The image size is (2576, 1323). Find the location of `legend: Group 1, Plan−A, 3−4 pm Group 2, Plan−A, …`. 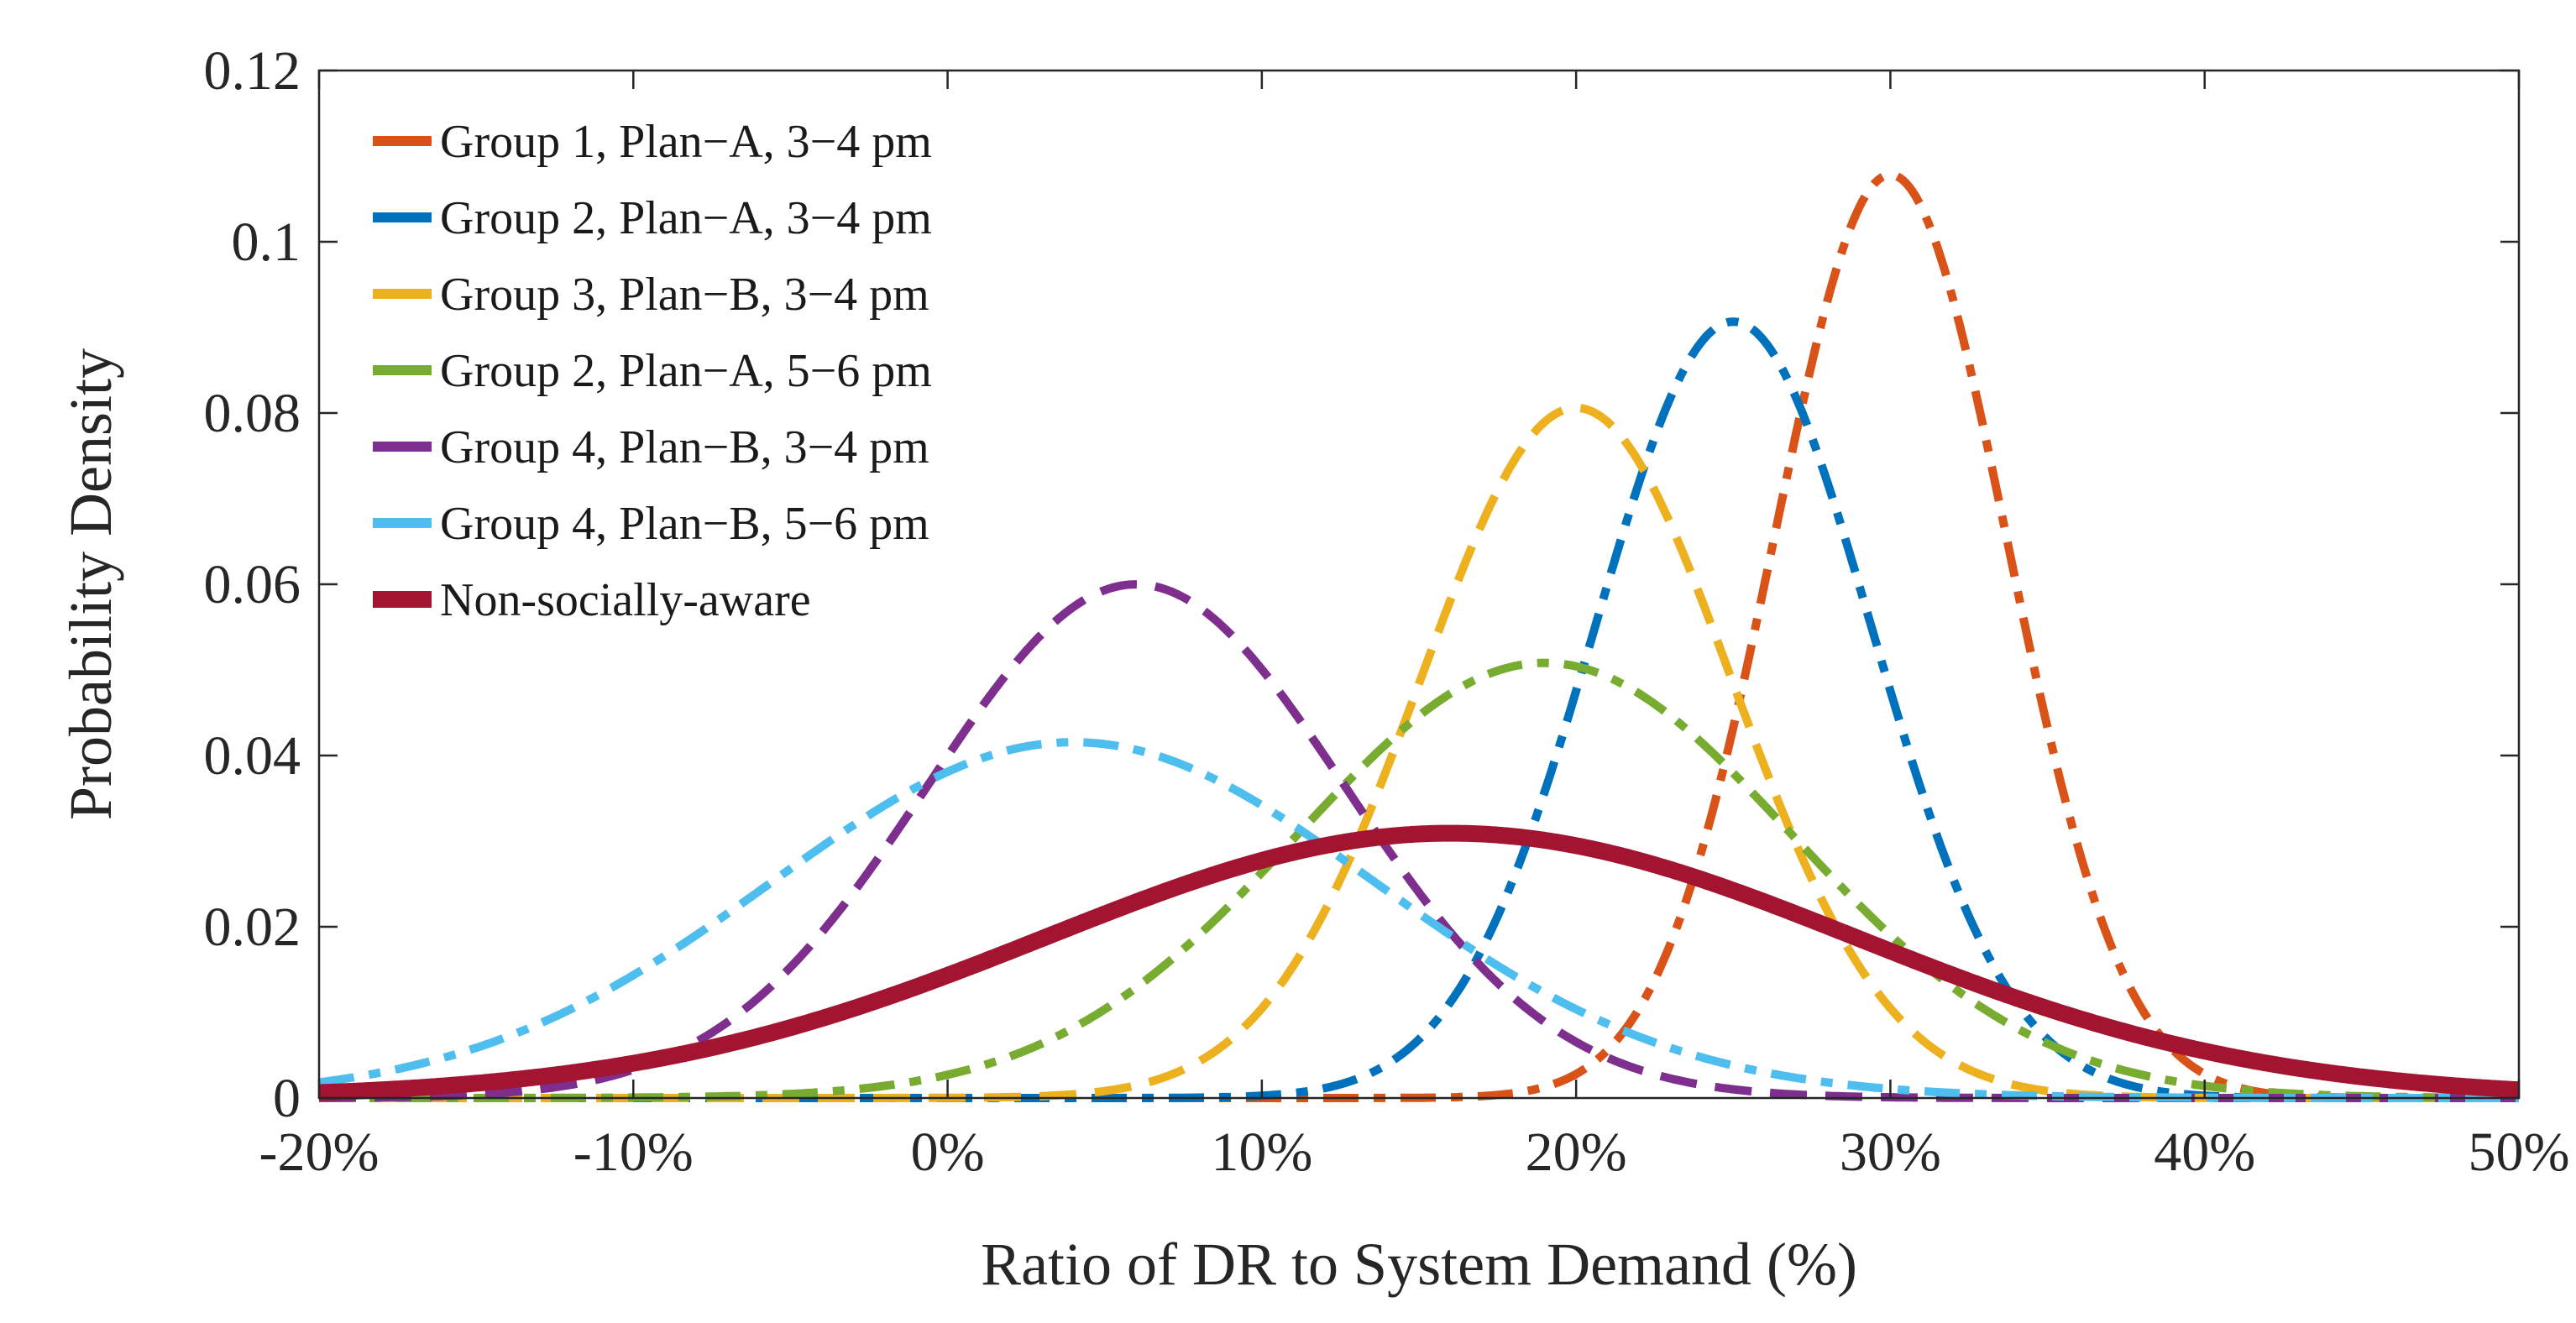

legend: Group 1, Plan−A, 3−4 pm Group 2, Plan−A, … is located at coordinates (653, 371).